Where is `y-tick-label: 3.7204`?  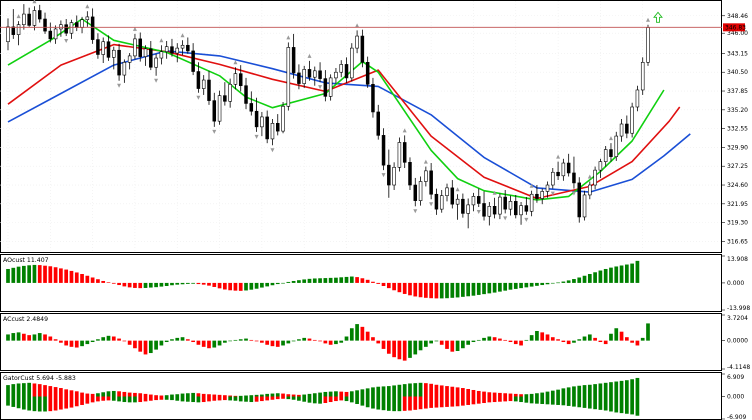
y-tick-label: 3.7204 is located at coordinates (737, 318).